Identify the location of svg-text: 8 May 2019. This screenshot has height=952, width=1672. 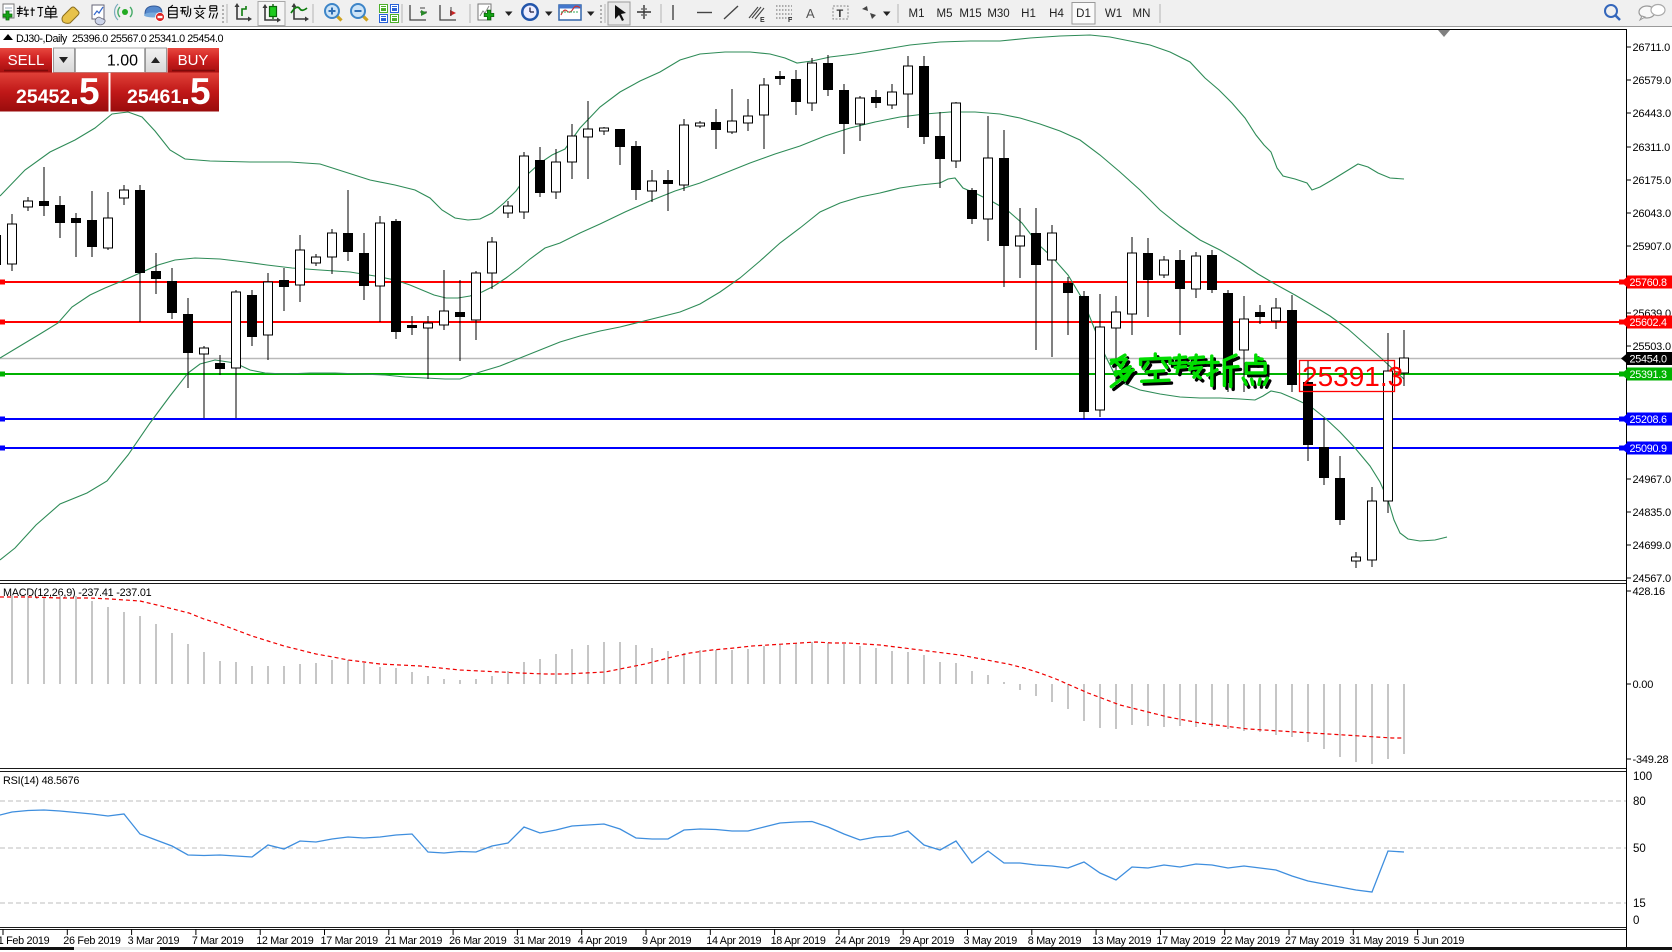
(1055, 941).